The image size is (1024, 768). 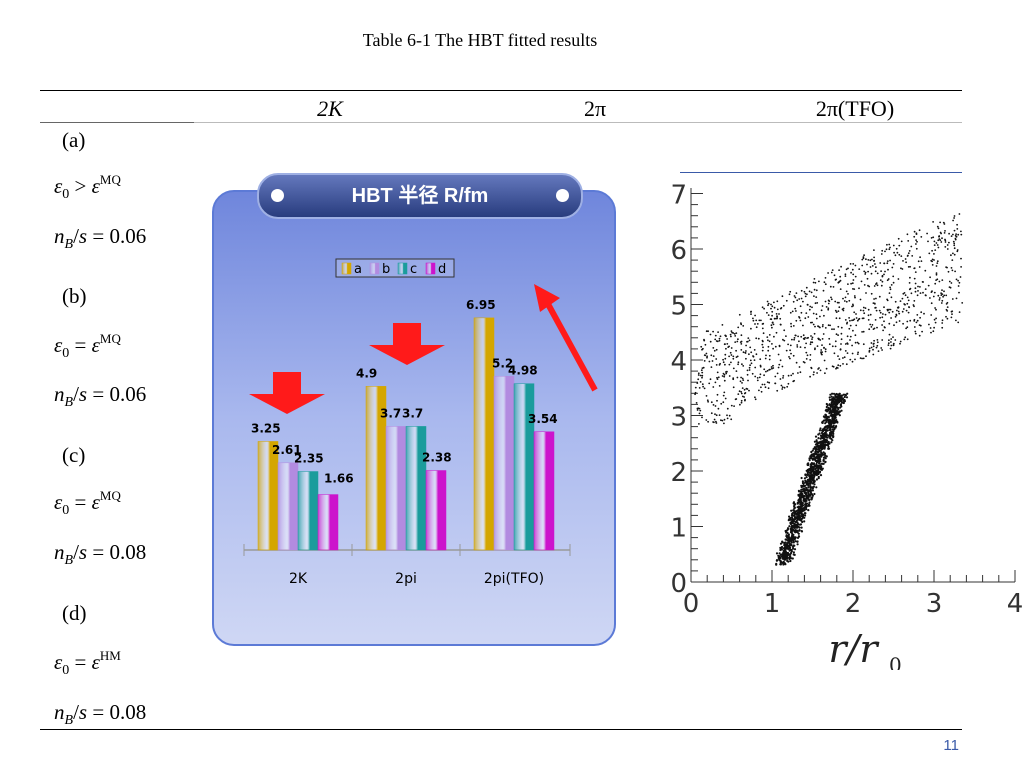 I want to click on pill-left-dot, so click(x=277, y=195).